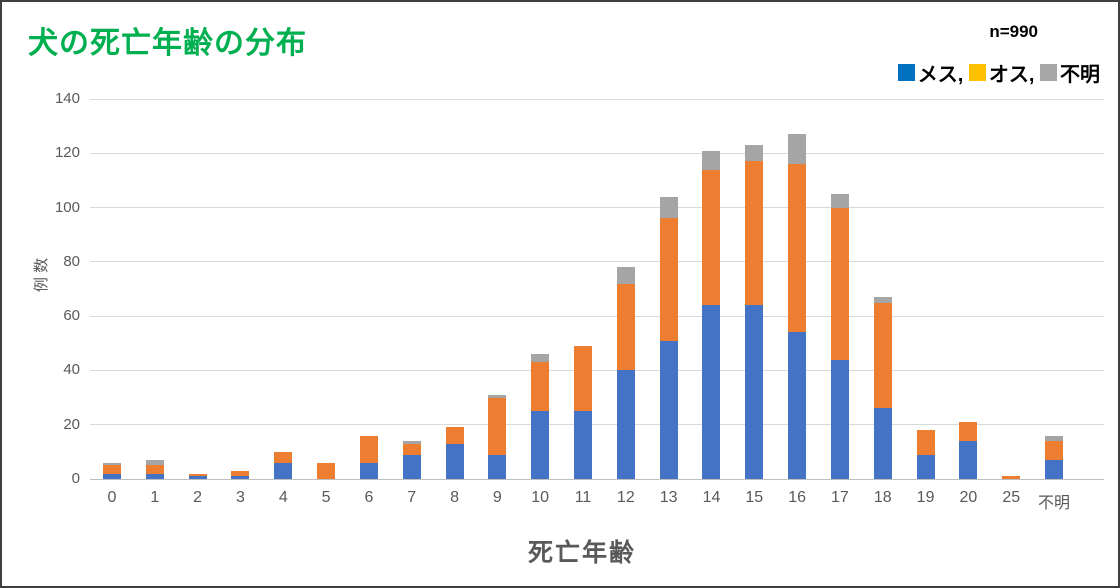 The width and height of the screenshot is (1120, 588). I want to click on bar-segment-14-オス, so click(711, 237).